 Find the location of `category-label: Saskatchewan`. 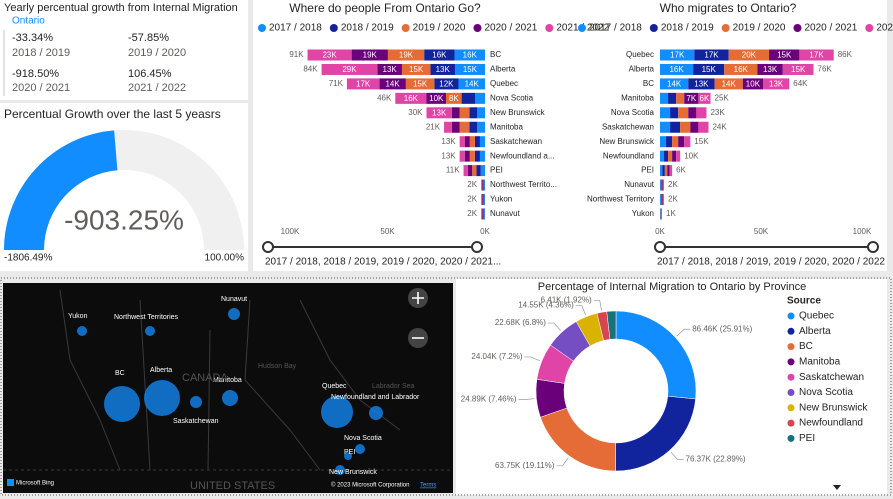

category-label: Saskatchewan is located at coordinates (628, 126).